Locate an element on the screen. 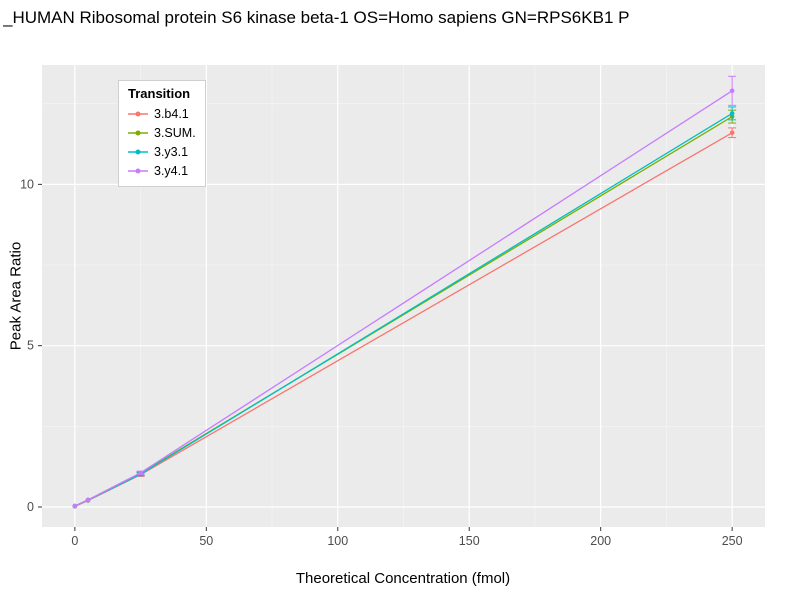 The image size is (800, 600). x-tick-label: 200 is located at coordinates (600, 541).